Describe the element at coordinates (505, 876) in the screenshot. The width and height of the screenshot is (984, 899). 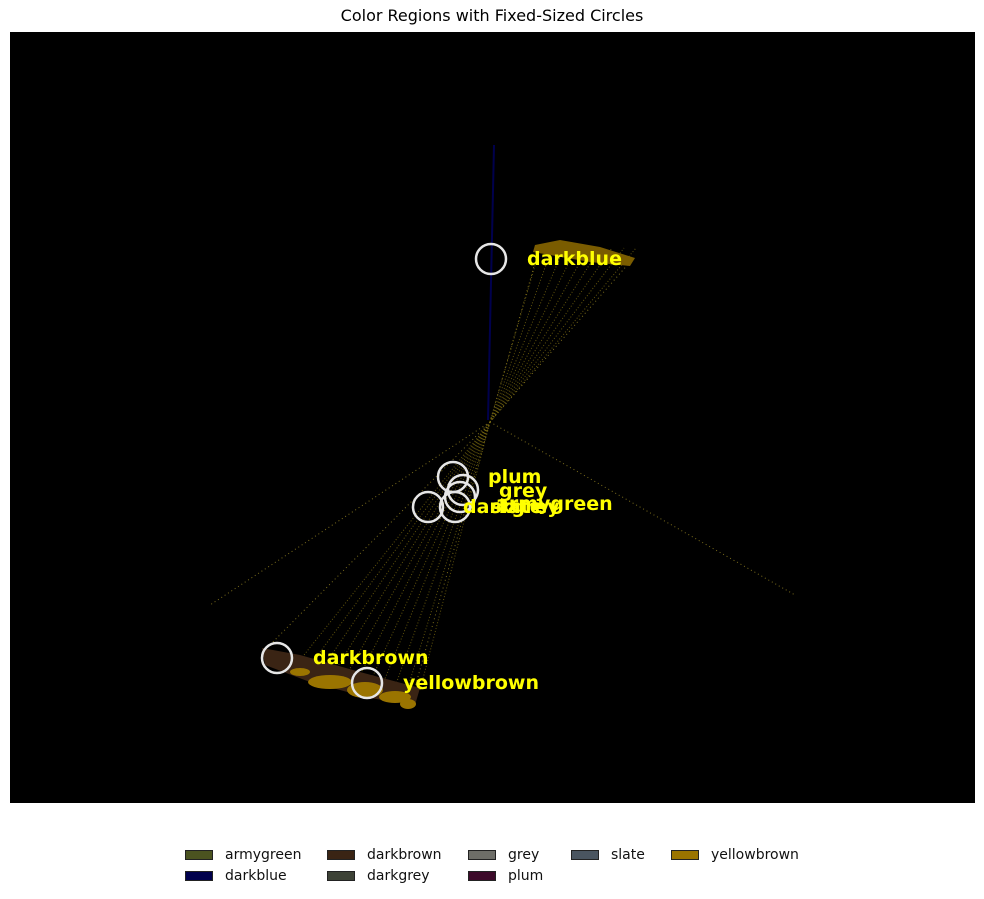
I see `legend-item-plum: plum` at that location.